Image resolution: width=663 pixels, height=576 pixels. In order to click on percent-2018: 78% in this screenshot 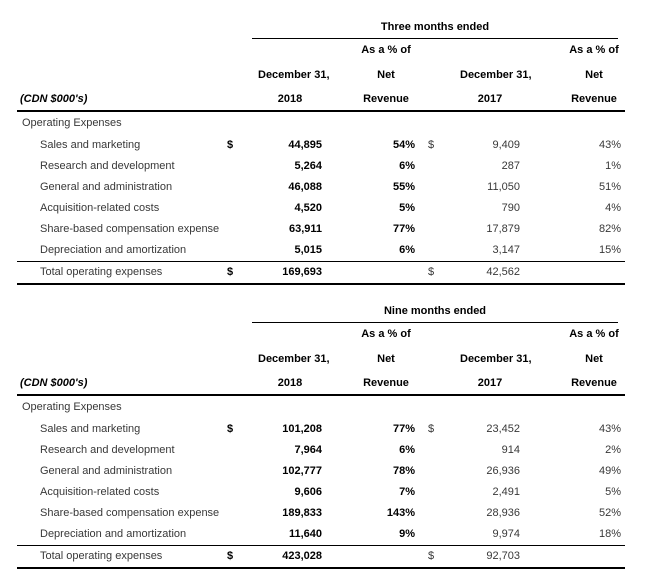, I will do `click(403, 471)`.